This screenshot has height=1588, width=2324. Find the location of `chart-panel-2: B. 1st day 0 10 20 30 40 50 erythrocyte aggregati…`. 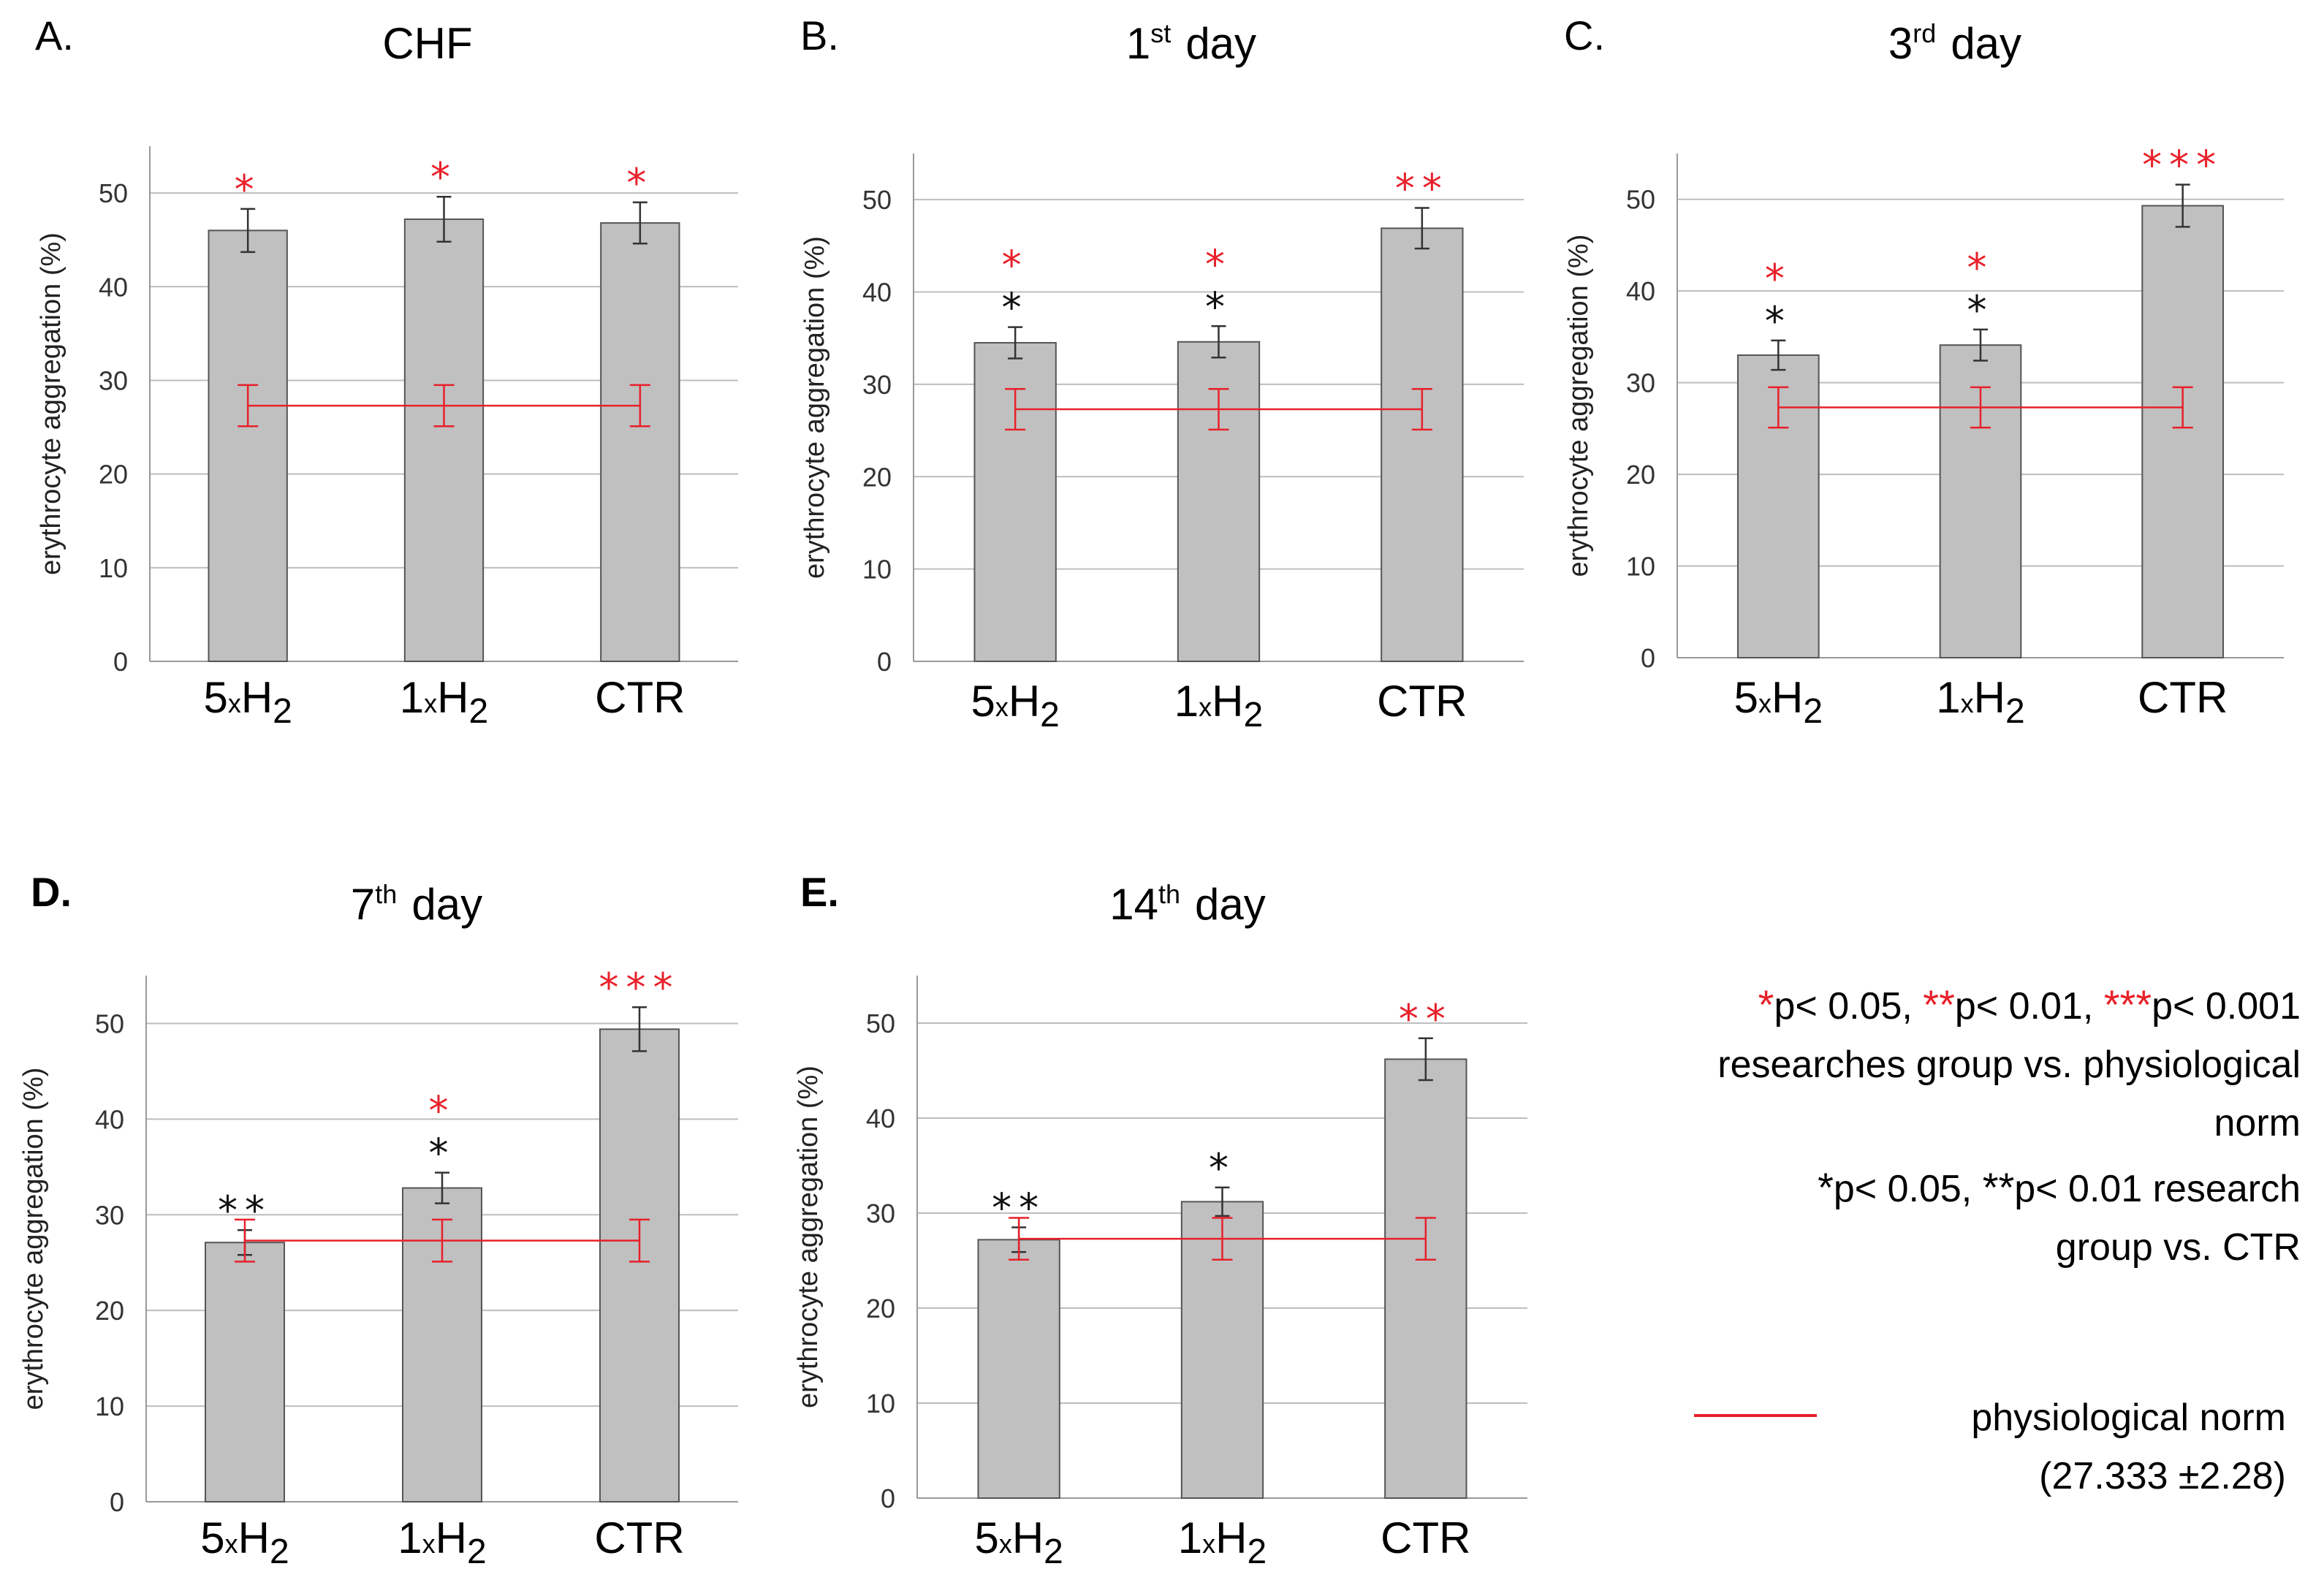

chart-panel-2: B. 1st day 0 10 20 30 40 50 erythrocyte aggregati… is located at coordinates (1162, 373).